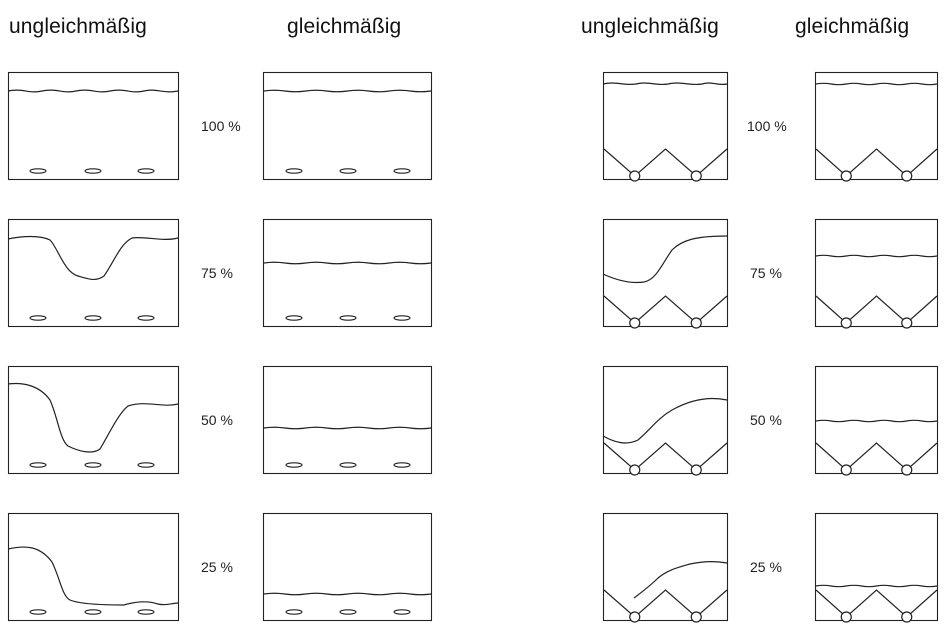  Describe the element at coordinates (766, 420) in the screenshot. I see `fill-label-right-50: 50 %` at that location.